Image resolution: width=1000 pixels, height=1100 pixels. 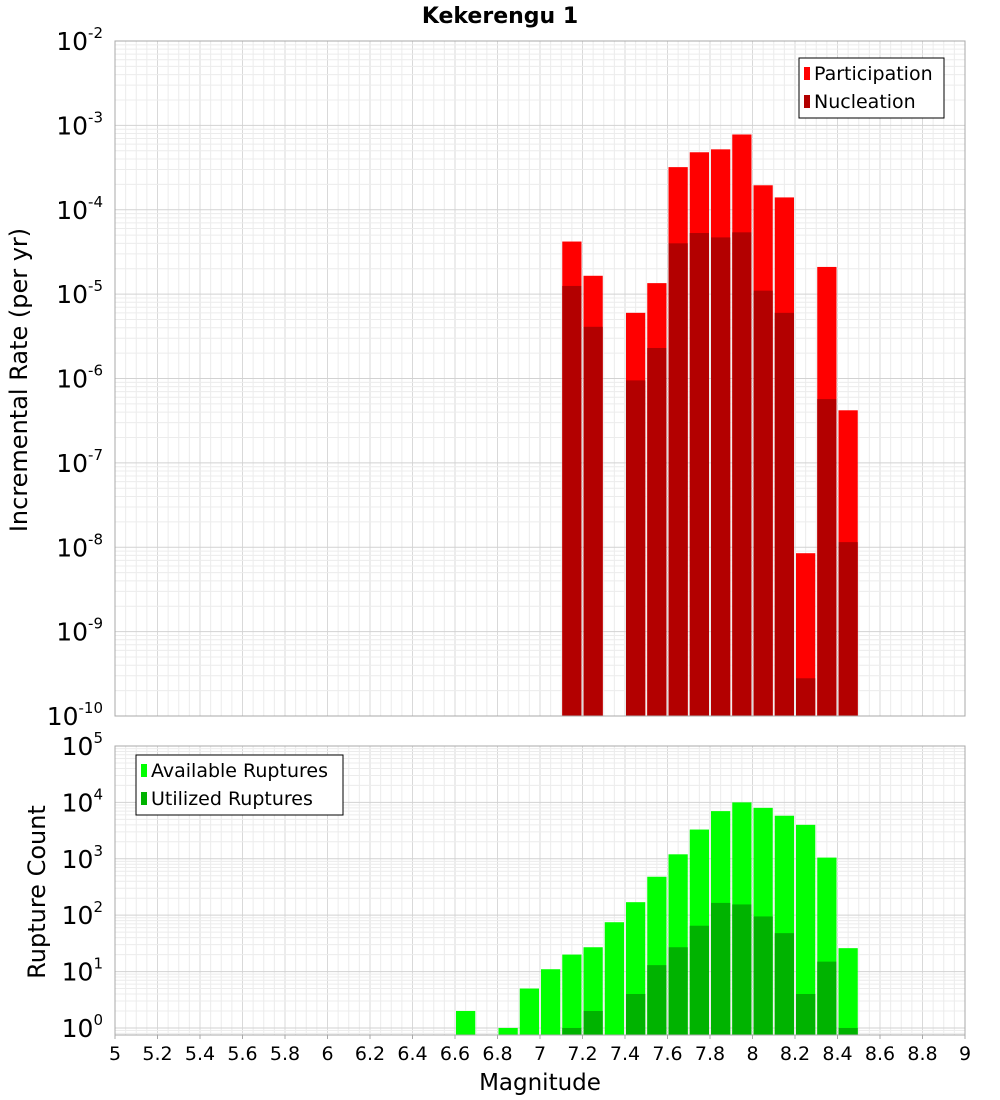 What do you see at coordinates (79, 293) in the screenshot?
I see `top-y-tick-label: 10⁻⁵` at bounding box center [79, 293].